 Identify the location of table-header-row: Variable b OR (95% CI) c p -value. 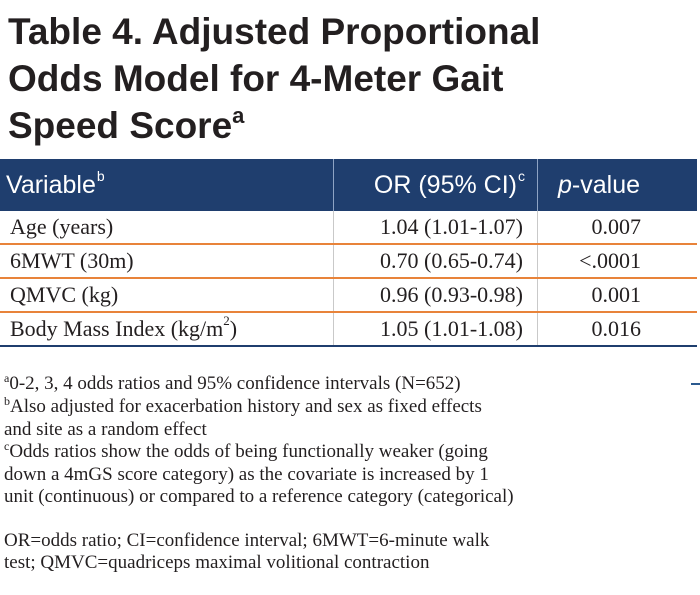
(348, 185).